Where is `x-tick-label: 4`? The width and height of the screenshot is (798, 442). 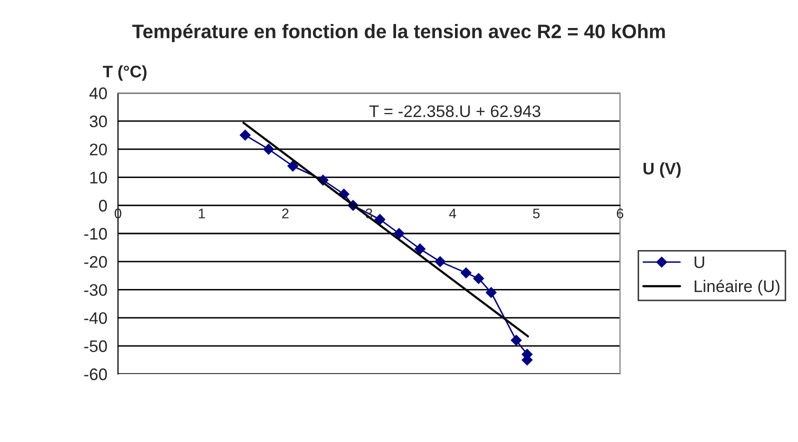 x-tick-label: 4 is located at coordinates (452, 213).